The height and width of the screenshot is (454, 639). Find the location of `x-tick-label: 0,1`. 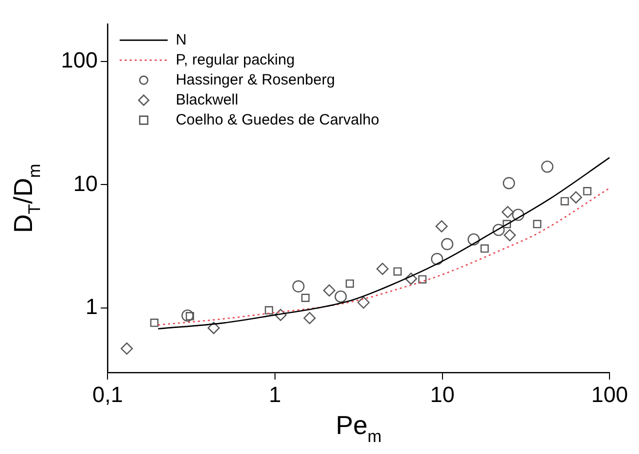

x-tick-label: 0,1 is located at coordinates (108, 394).